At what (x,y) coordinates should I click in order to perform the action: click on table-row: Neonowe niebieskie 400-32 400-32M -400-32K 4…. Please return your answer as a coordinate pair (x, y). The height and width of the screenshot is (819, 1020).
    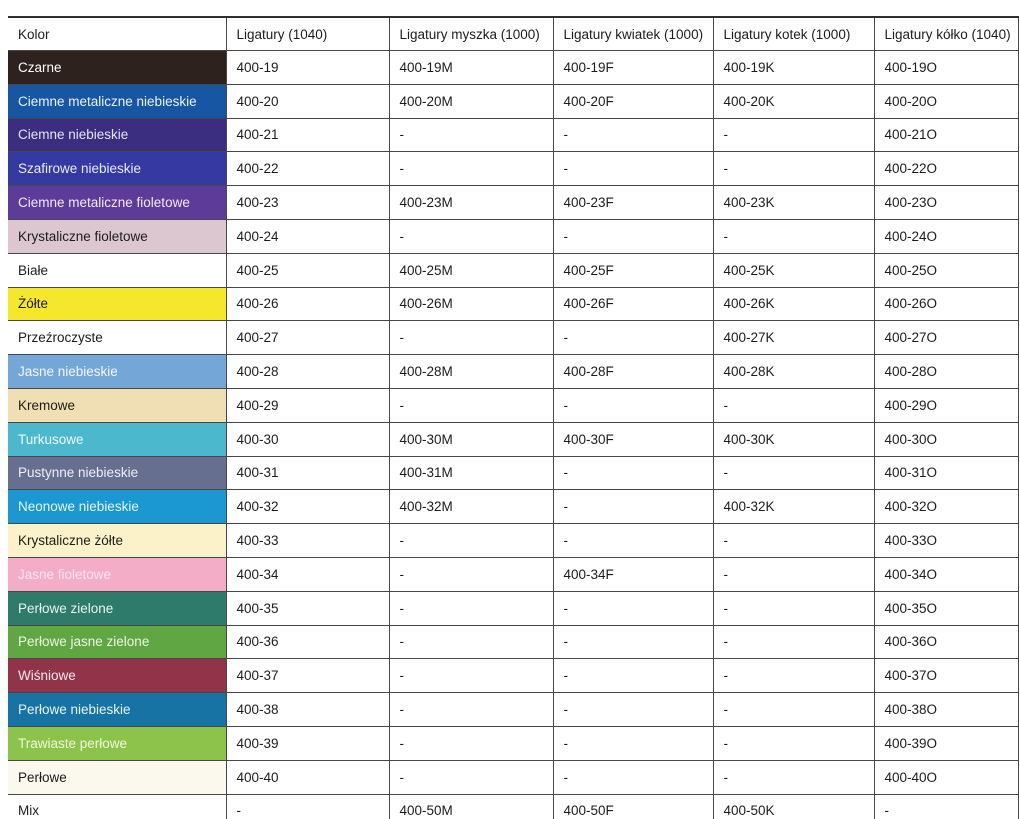
    Looking at the image, I should click on (513, 507).